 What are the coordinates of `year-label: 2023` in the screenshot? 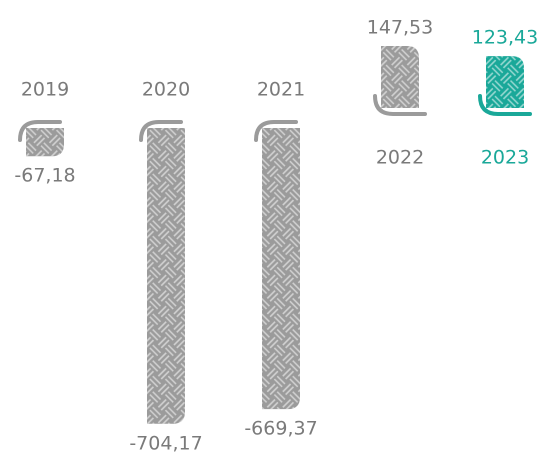 It's located at (505, 158).